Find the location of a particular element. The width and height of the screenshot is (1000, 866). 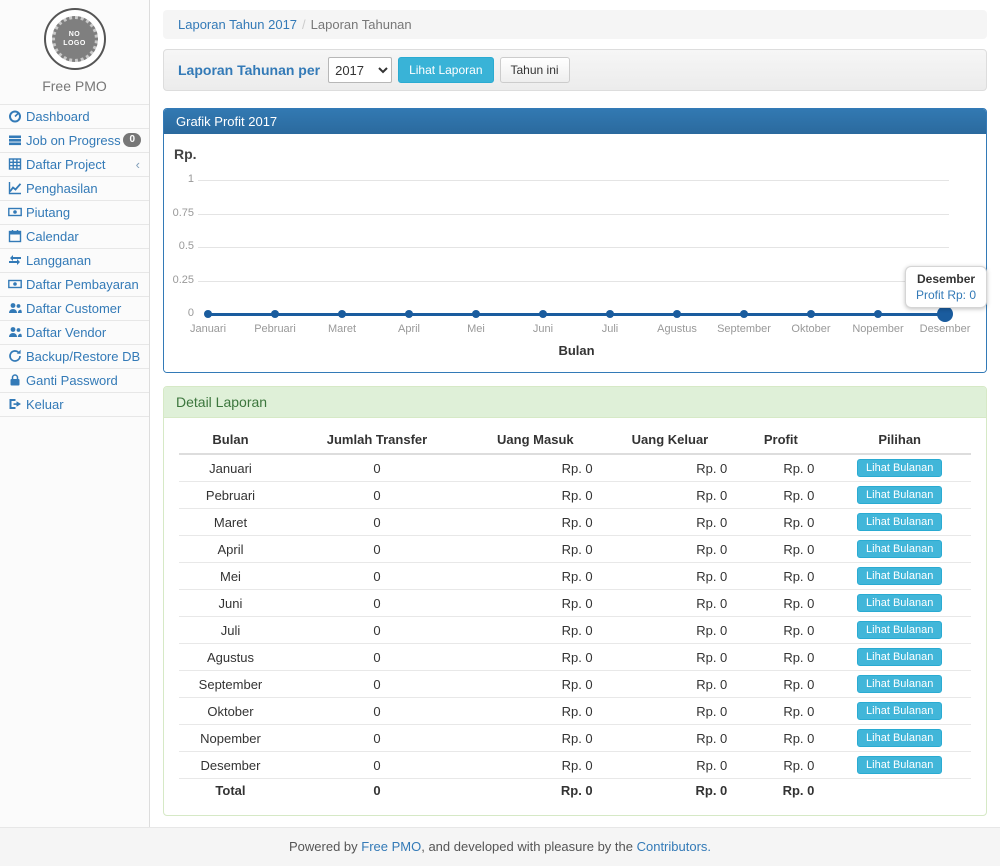

total-uang_masuk: Rp. 0 is located at coordinates (539, 790).